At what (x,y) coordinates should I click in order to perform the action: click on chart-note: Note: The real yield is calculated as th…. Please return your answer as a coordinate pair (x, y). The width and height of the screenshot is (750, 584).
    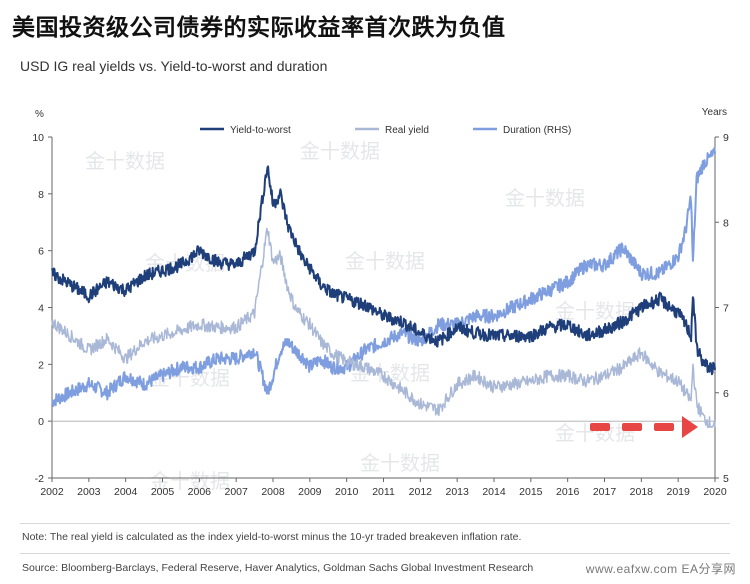
    Looking at the image, I should click on (272, 537).